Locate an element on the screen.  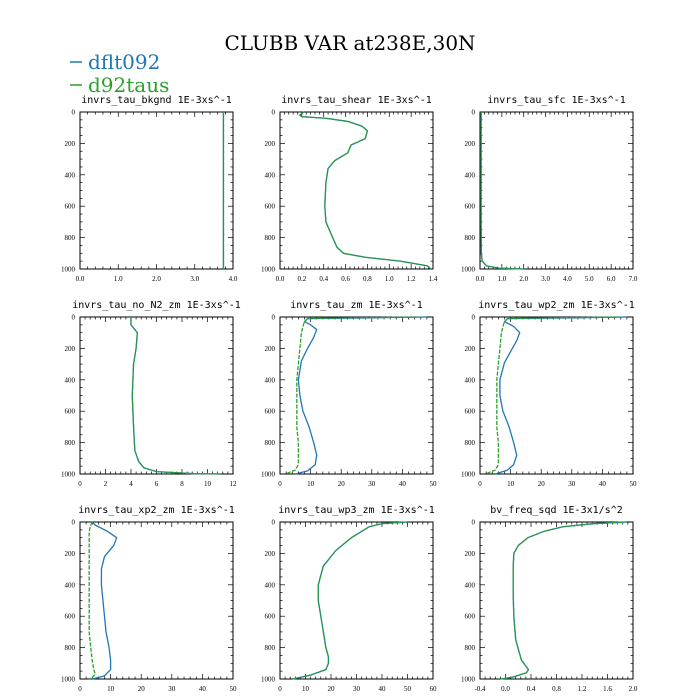
x-tick-label: -0.4 is located at coordinates (480, 689).